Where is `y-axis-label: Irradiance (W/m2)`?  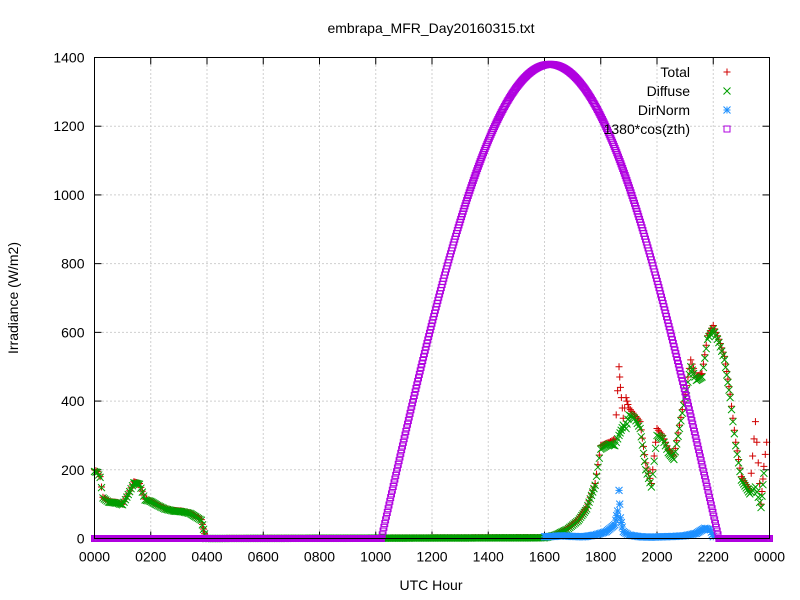
y-axis-label: Irradiance (W/m2) is located at coordinates (13, 298).